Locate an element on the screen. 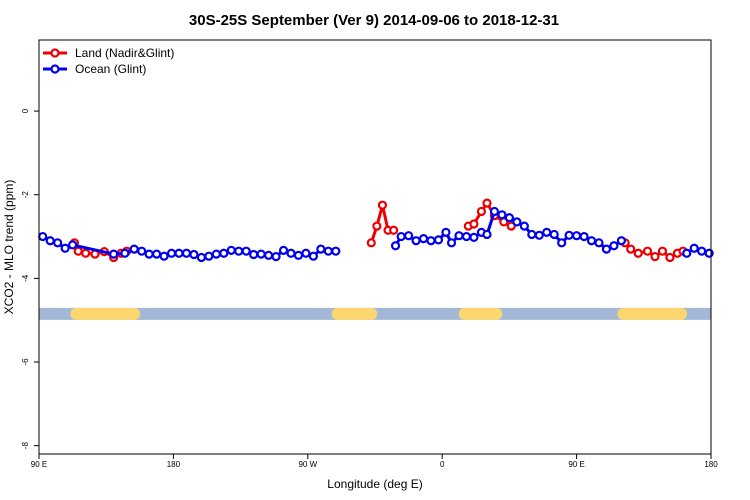 This screenshot has width=750, height=500. x-axis-label: Longitude (deg E) is located at coordinates (374, 484).